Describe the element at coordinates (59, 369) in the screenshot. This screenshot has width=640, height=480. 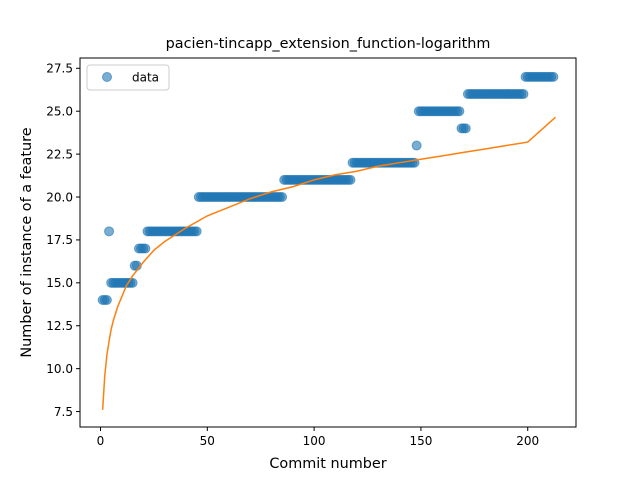
I see `y-tick-label: 10.0` at that location.